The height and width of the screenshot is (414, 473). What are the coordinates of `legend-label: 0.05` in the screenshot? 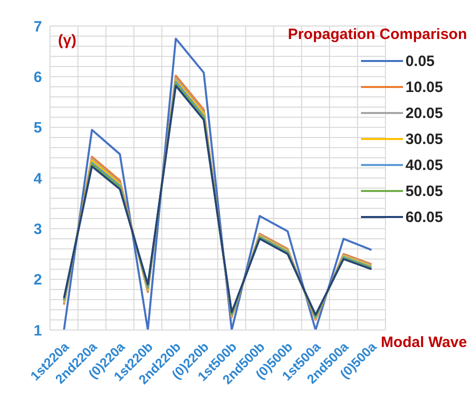 It's located at (420, 61).